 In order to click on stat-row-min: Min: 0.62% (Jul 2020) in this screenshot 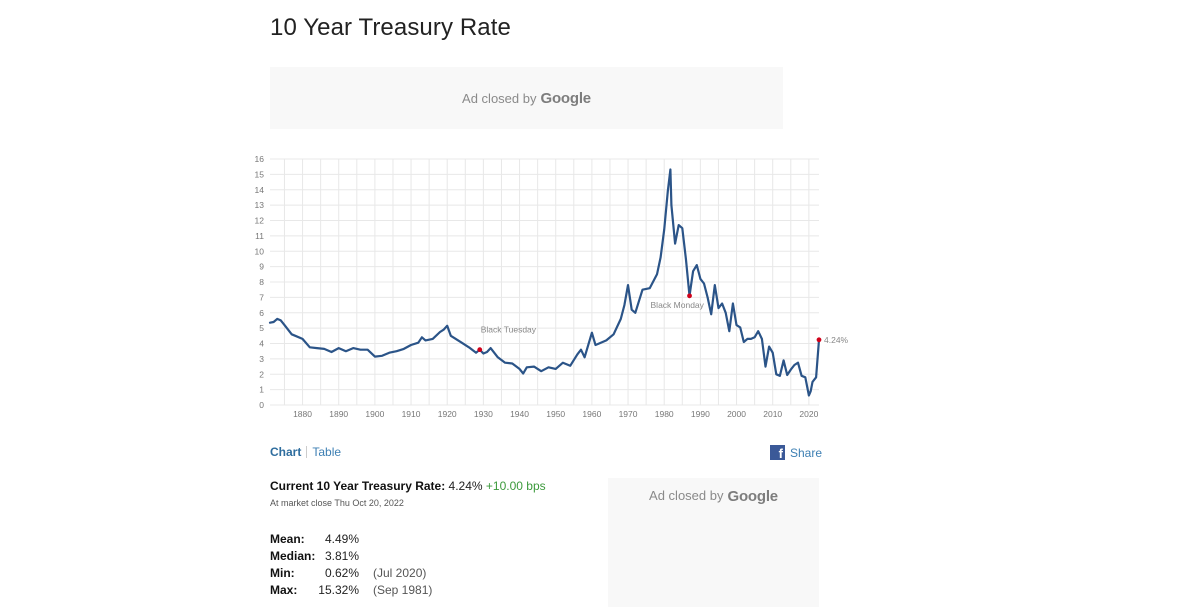, I will do `click(351, 572)`.